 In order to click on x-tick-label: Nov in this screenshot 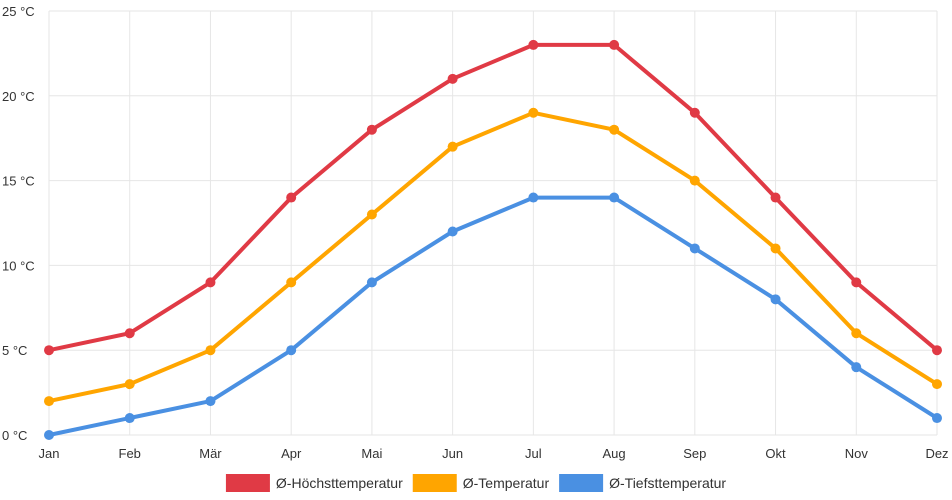, I will do `click(857, 453)`.